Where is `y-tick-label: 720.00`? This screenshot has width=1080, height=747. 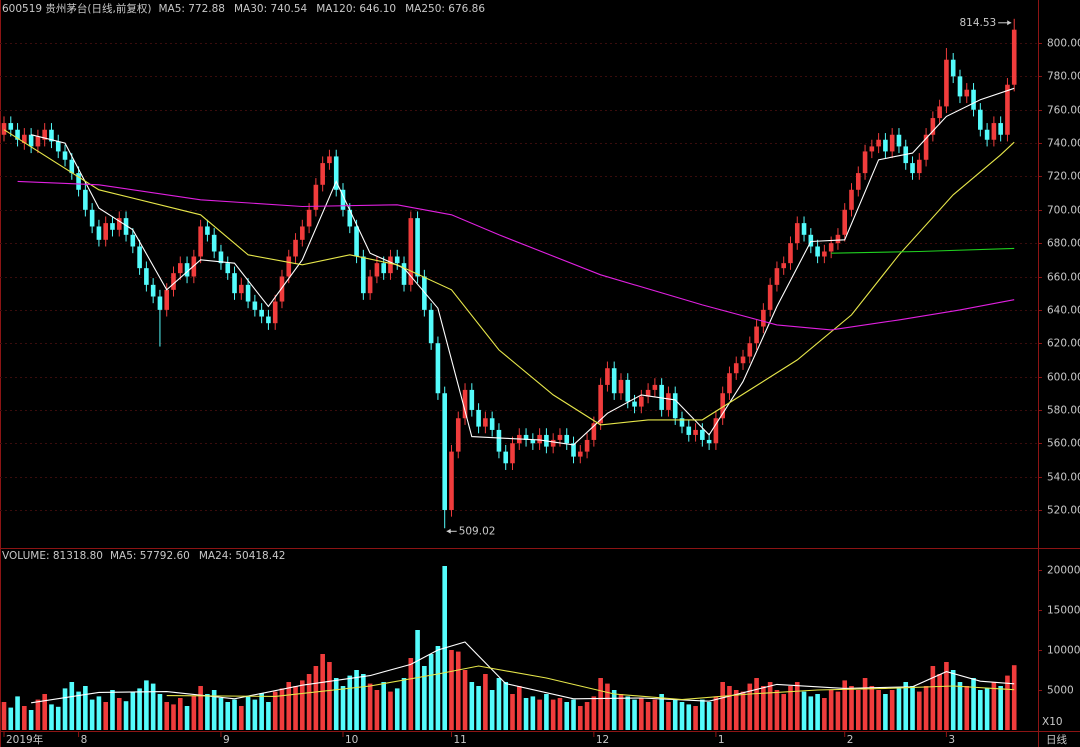
y-tick-label: 720.00 is located at coordinates (1063, 177).